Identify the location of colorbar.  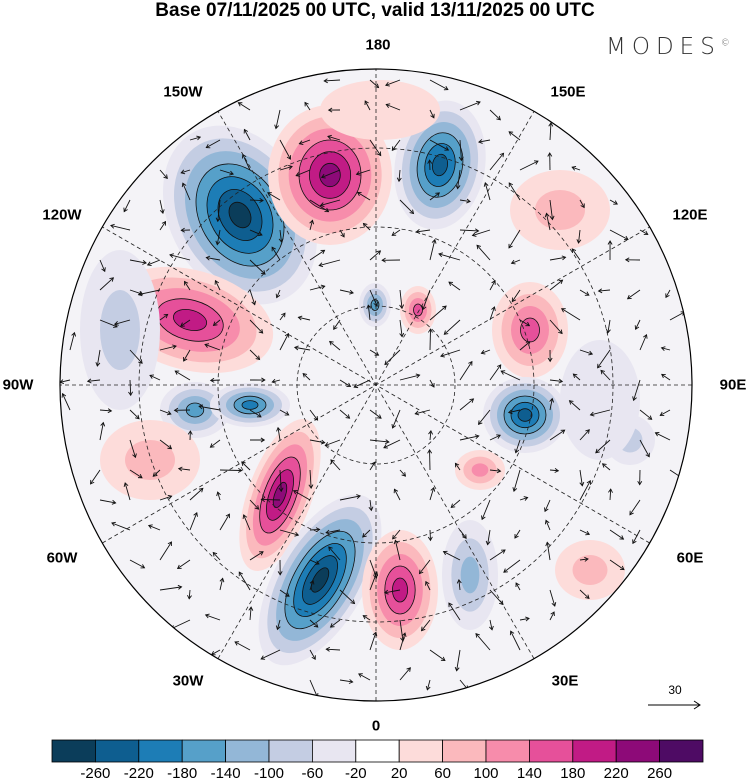
(377, 751).